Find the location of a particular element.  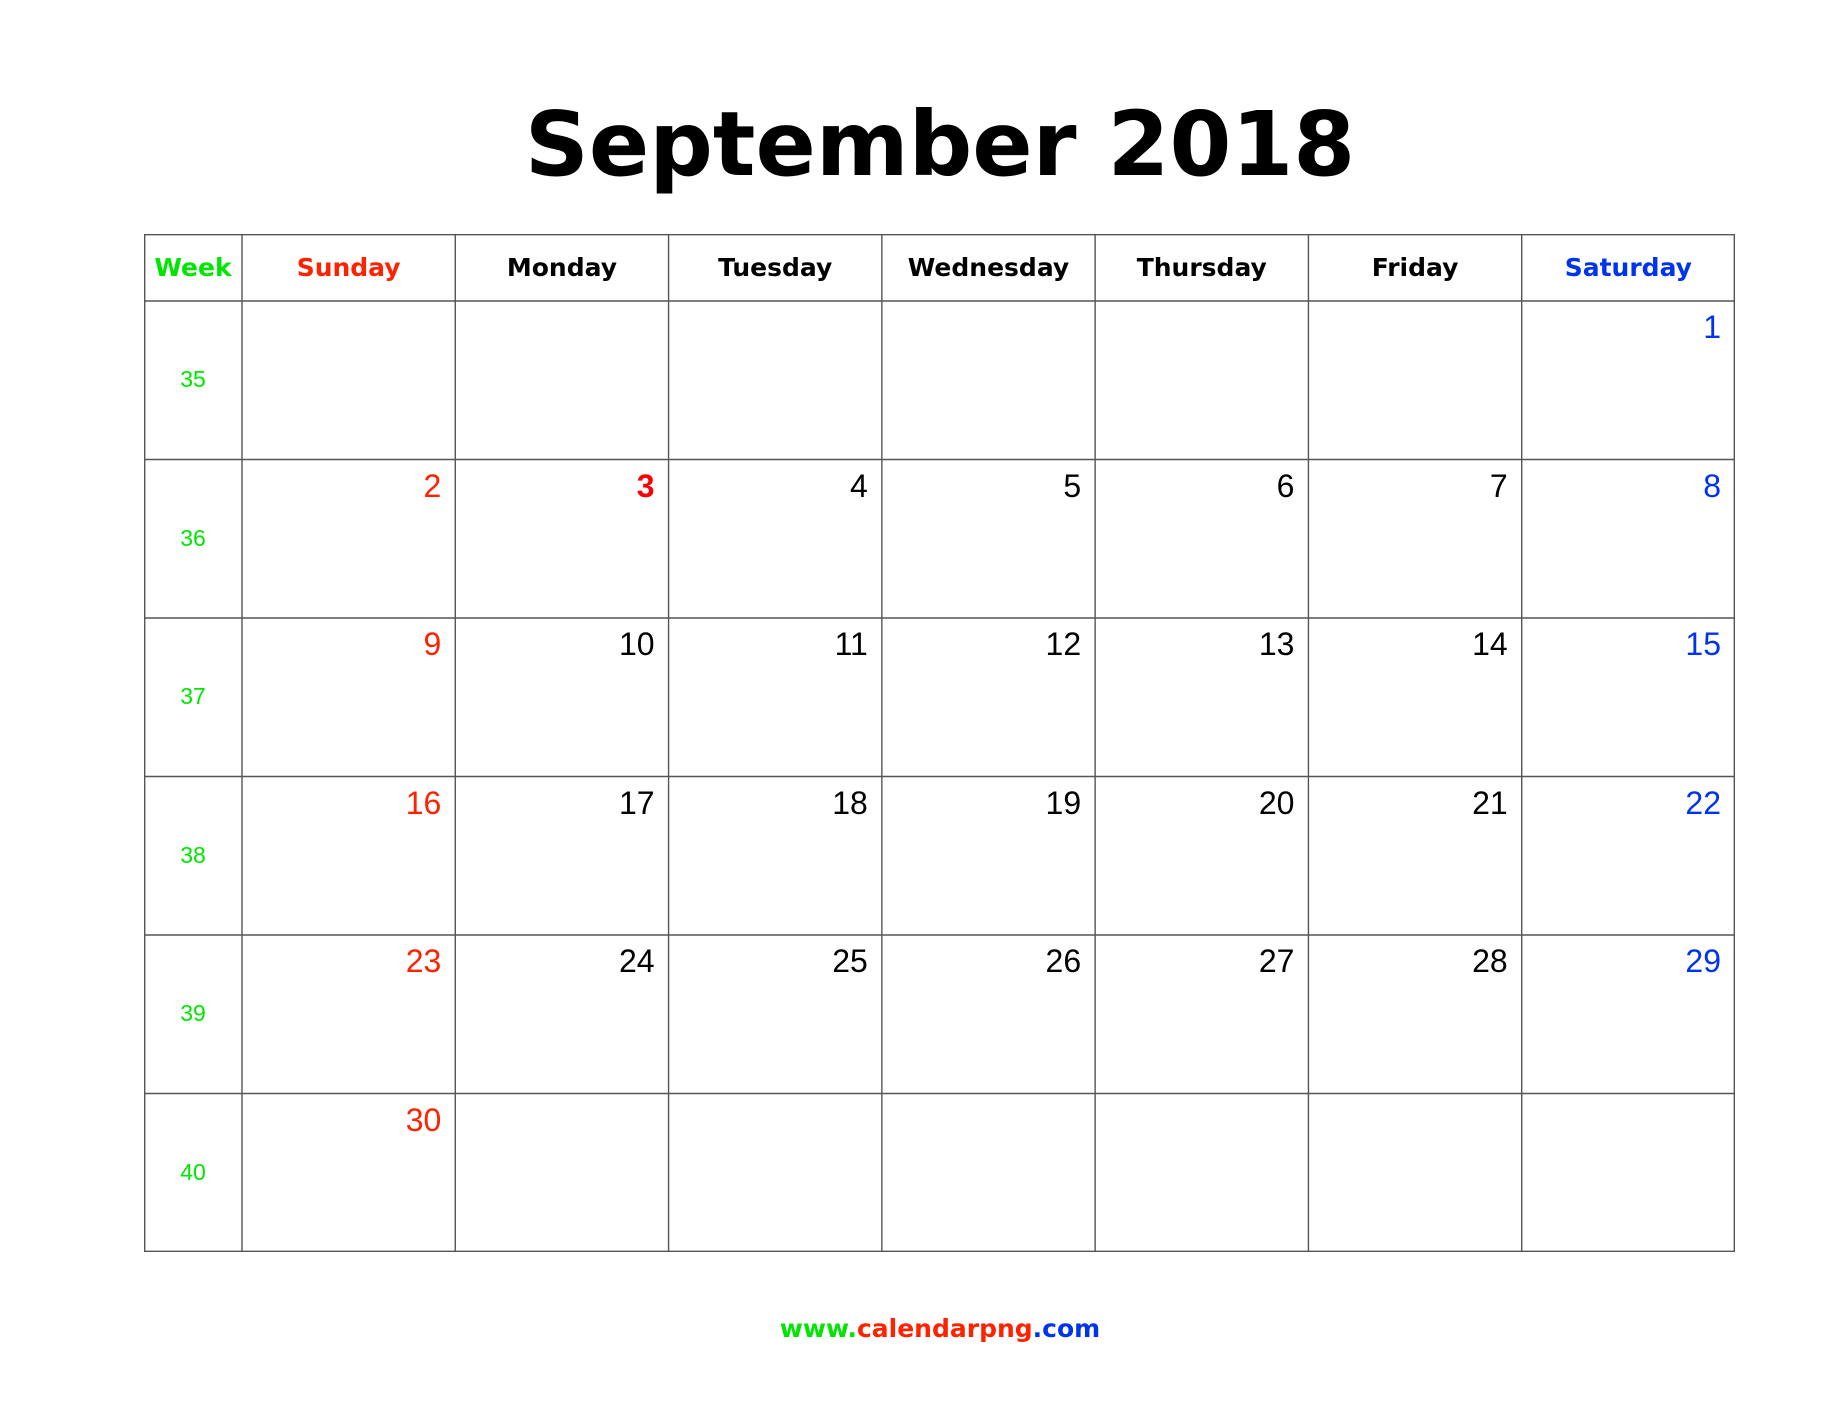

day-cell-date: 27 is located at coordinates (1276, 961).